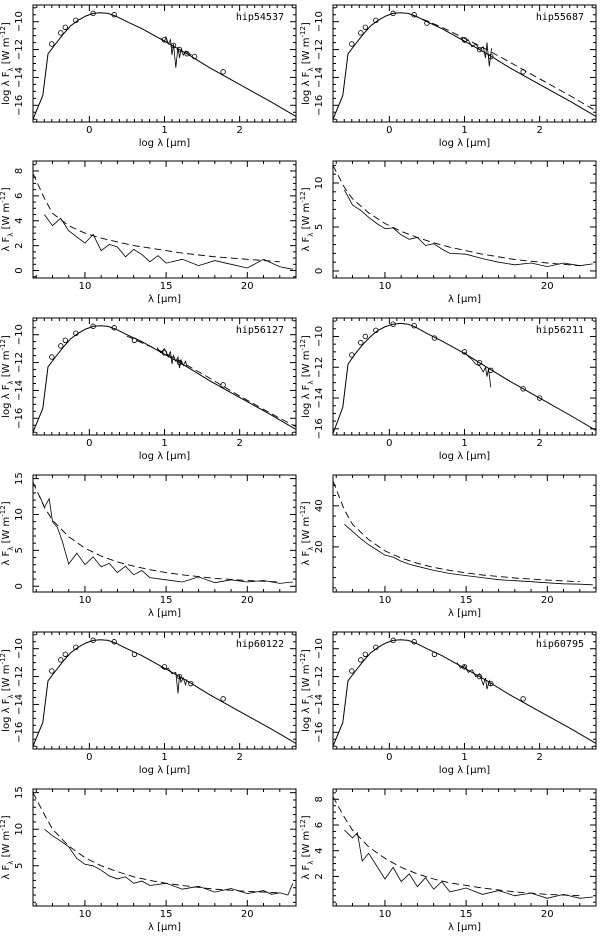  What do you see at coordinates (560, 644) in the screenshot?
I see `star-name: hip60795` at bounding box center [560, 644].